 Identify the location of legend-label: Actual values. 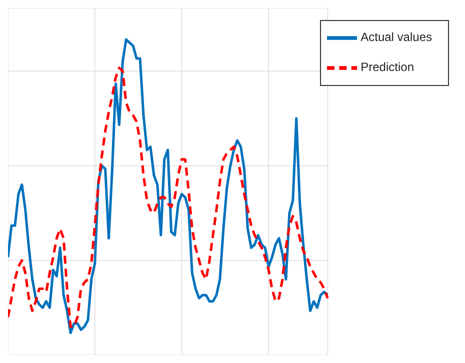
(396, 37).